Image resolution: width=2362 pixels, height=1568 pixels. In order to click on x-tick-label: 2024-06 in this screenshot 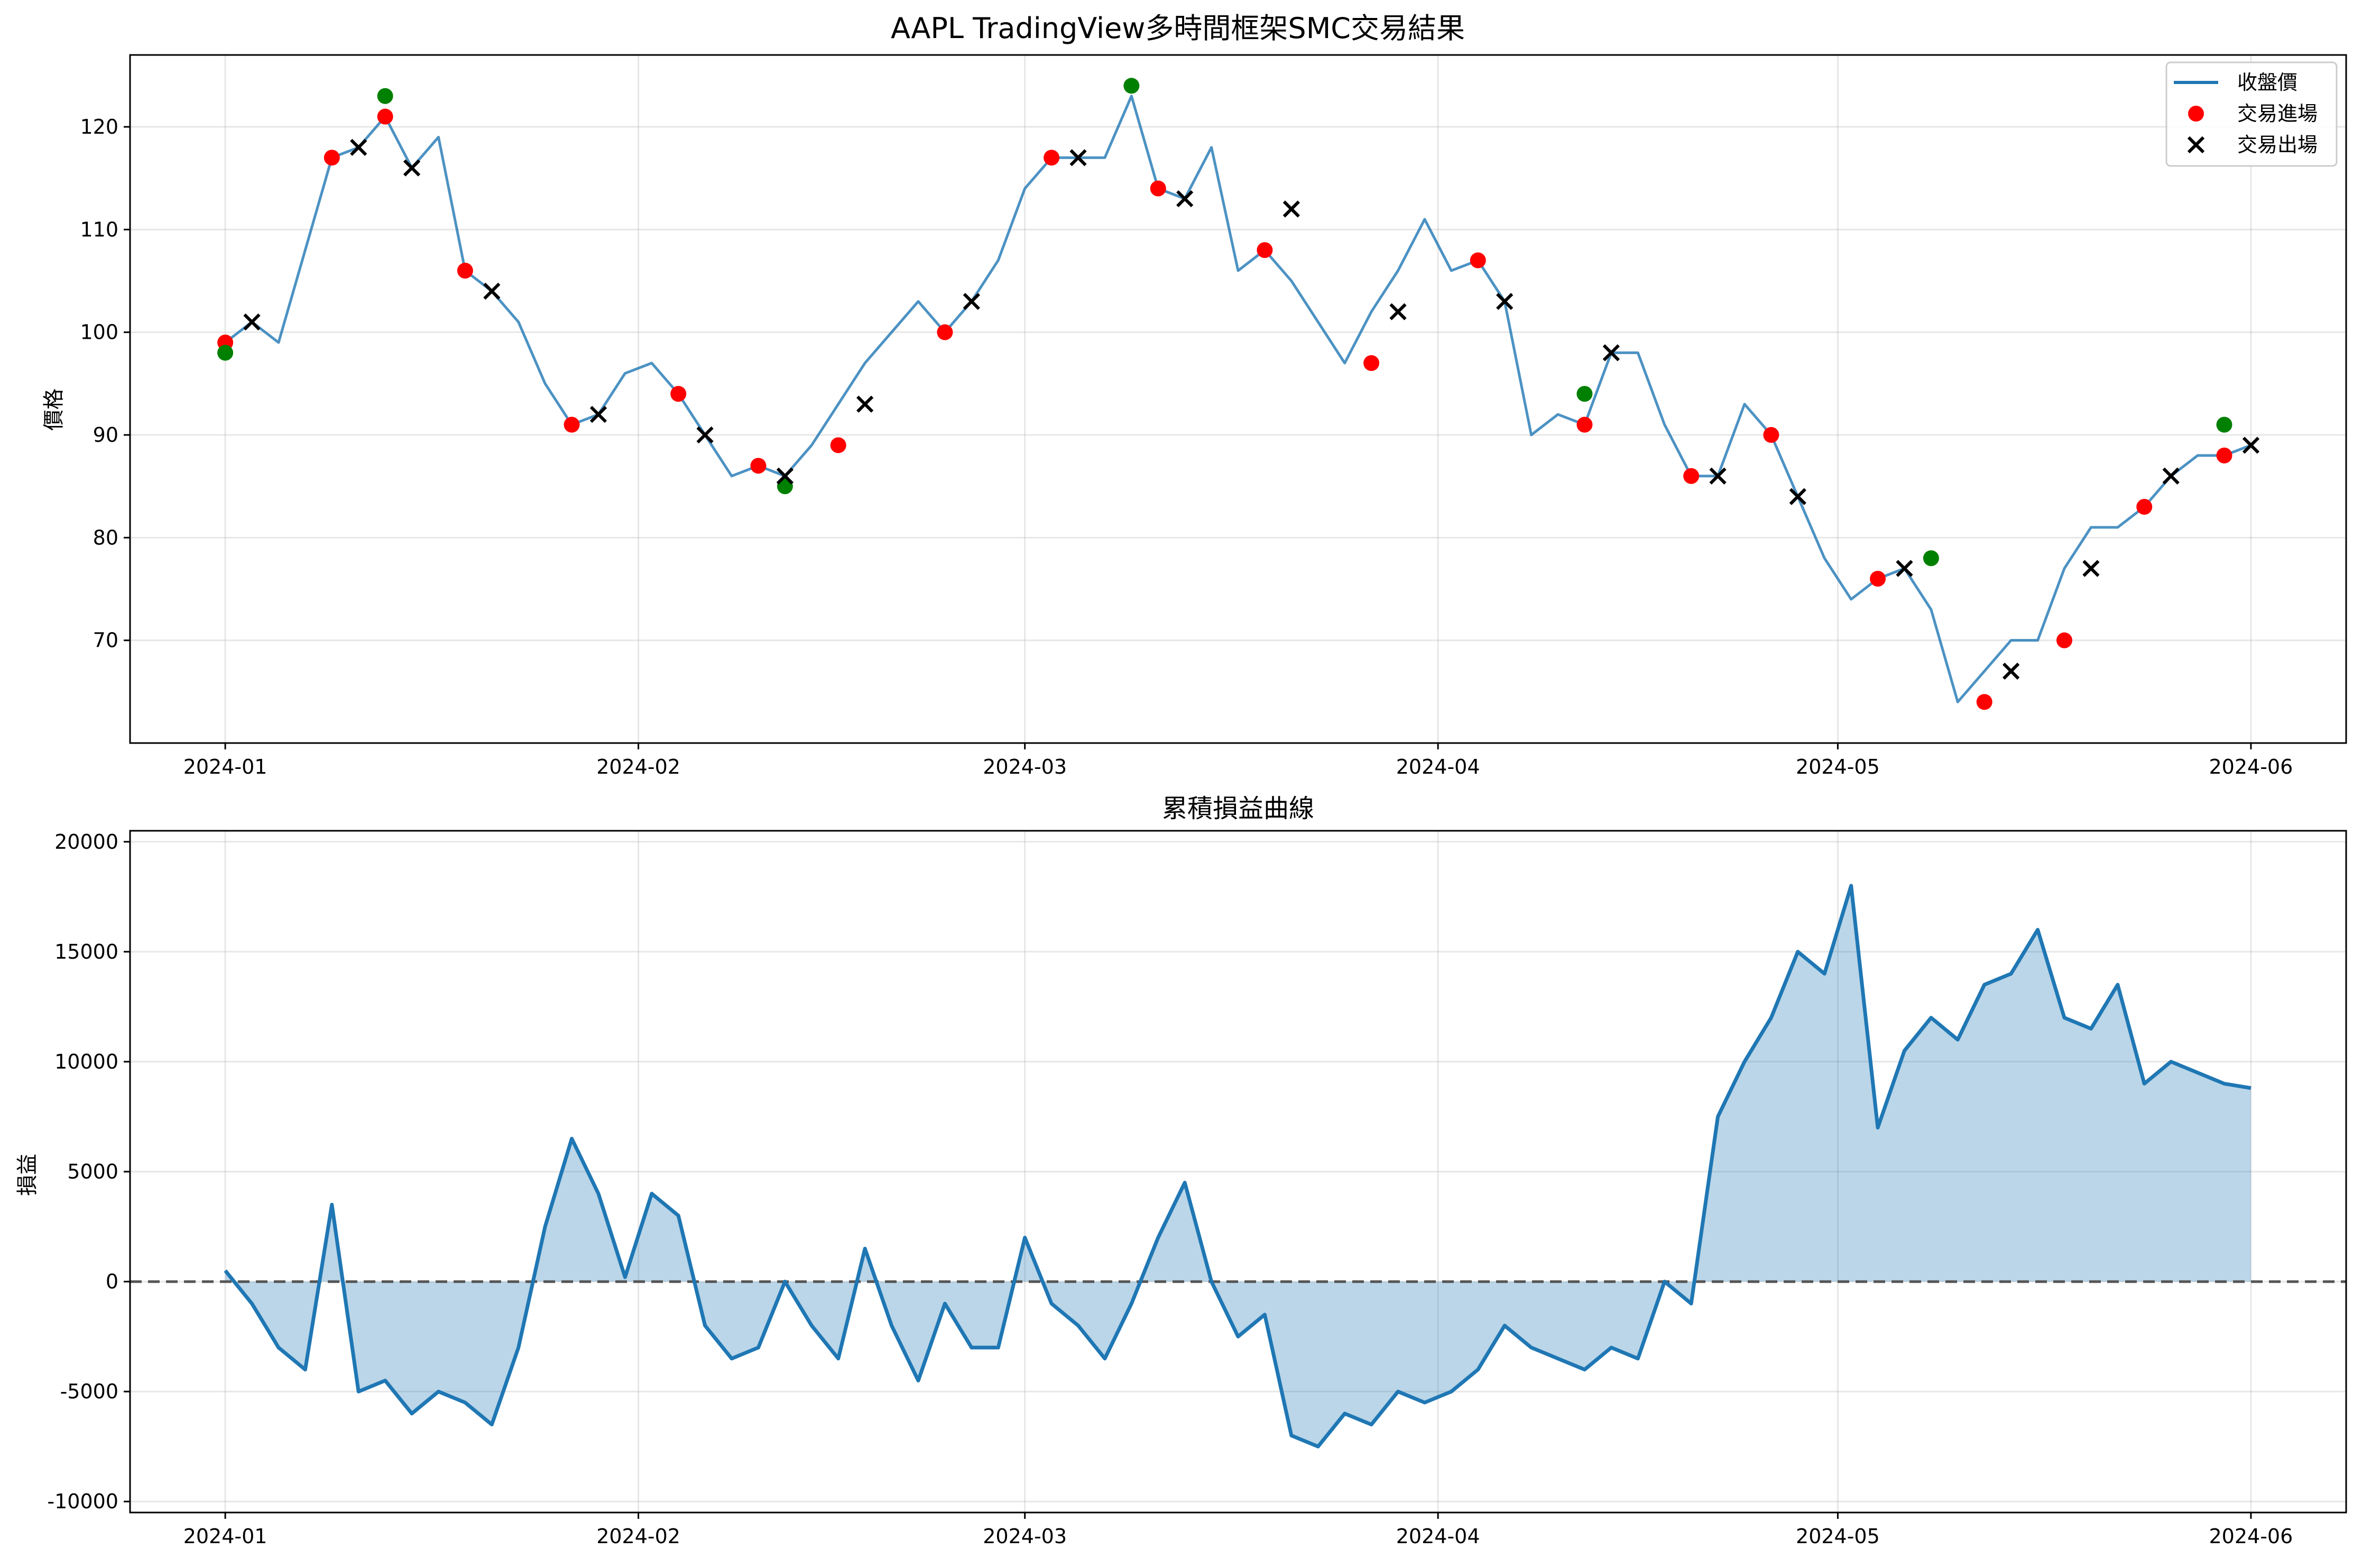, I will do `click(2251, 767)`.